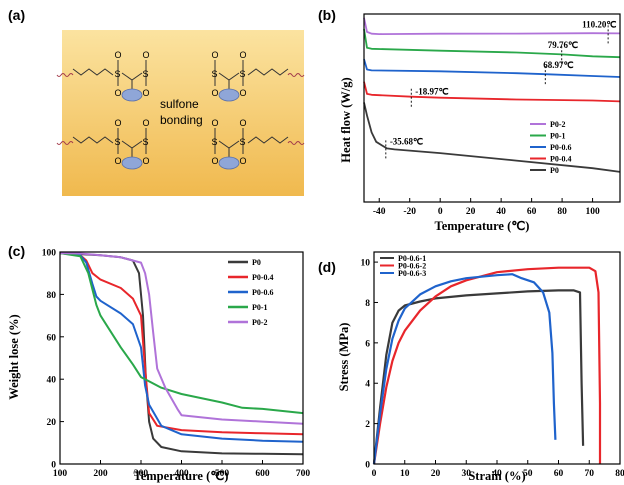 The height and width of the screenshot is (485, 624). I want to click on panel-label-a: (a), so click(16, 15).